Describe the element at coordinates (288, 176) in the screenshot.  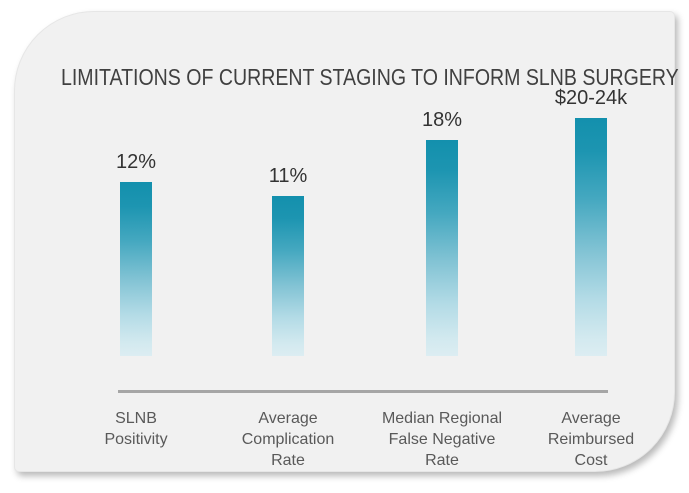
I see `value-label: 11%` at that location.